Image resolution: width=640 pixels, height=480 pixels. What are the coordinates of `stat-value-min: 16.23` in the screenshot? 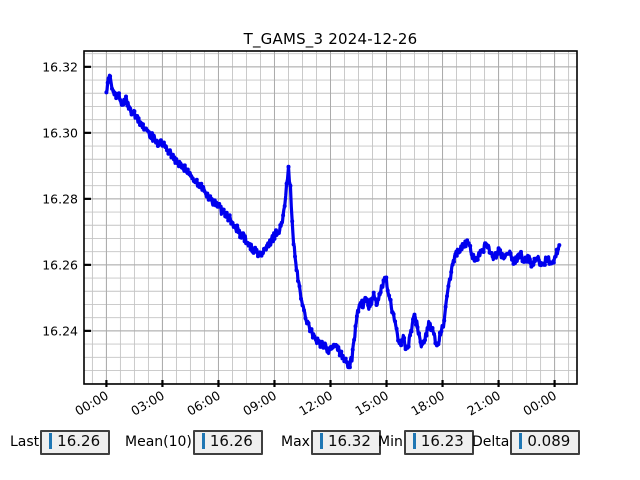 It's located at (442, 441).